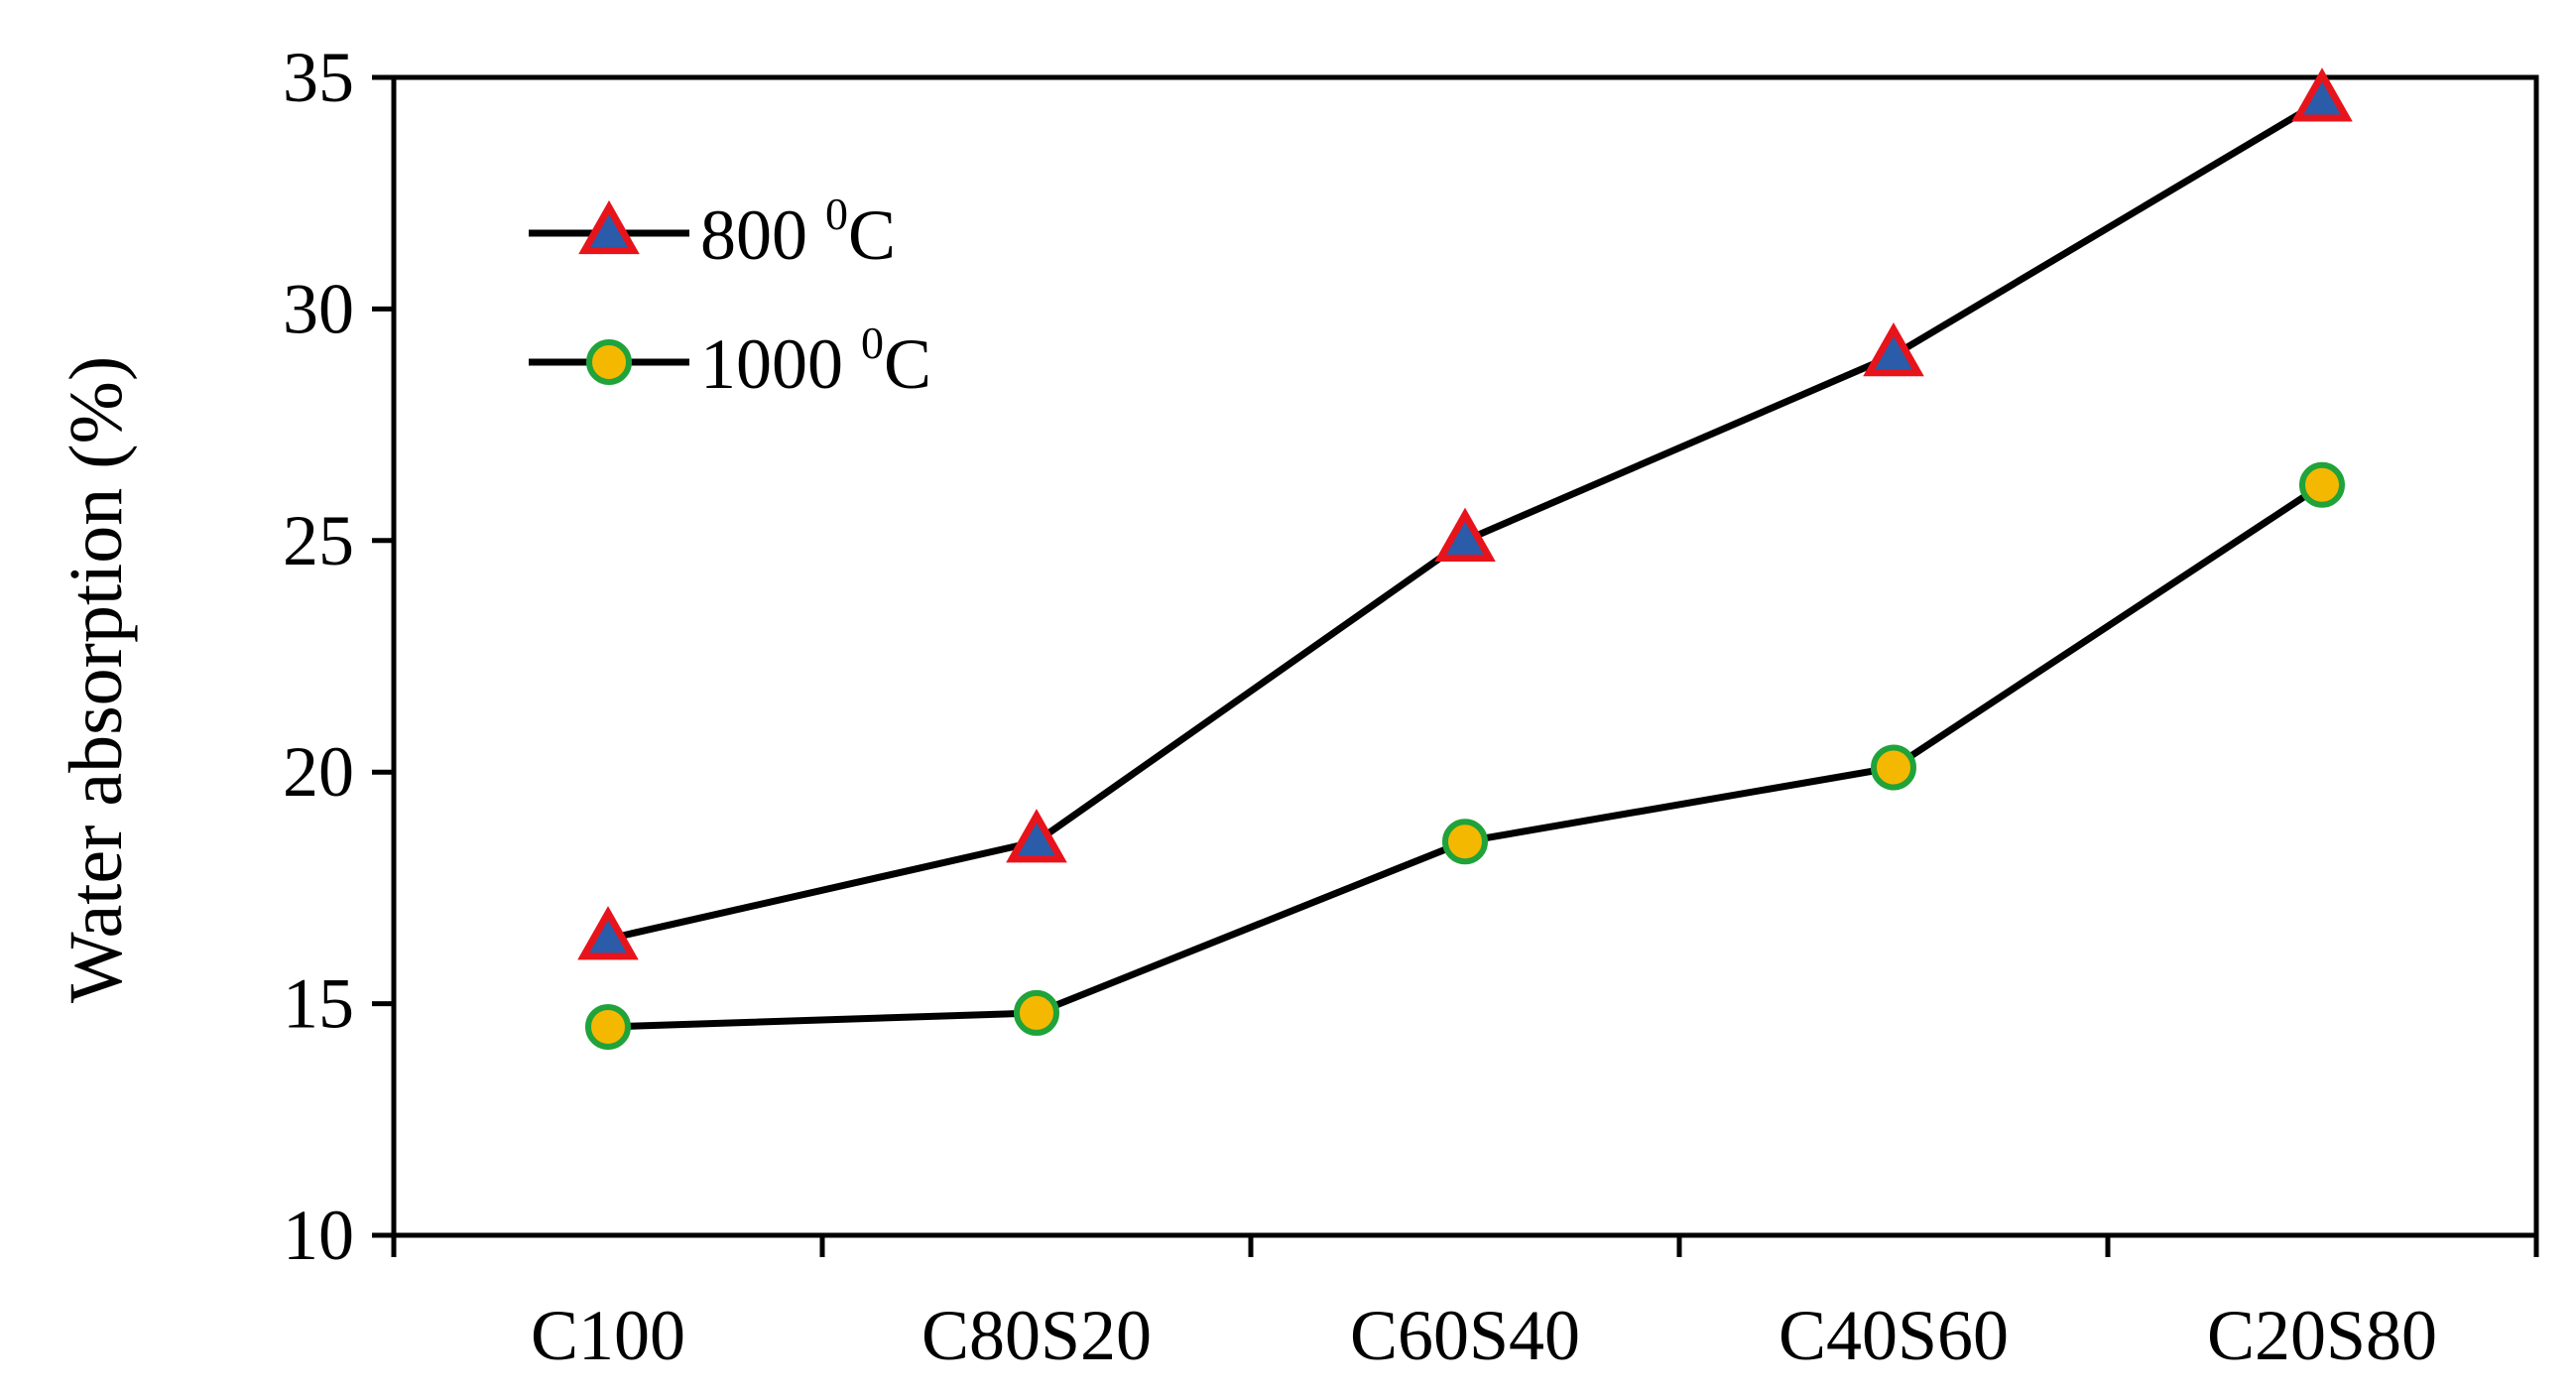 This screenshot has height=1397, width=2576. I want to click on legend-item: 1000 0C, so click(730, 361).